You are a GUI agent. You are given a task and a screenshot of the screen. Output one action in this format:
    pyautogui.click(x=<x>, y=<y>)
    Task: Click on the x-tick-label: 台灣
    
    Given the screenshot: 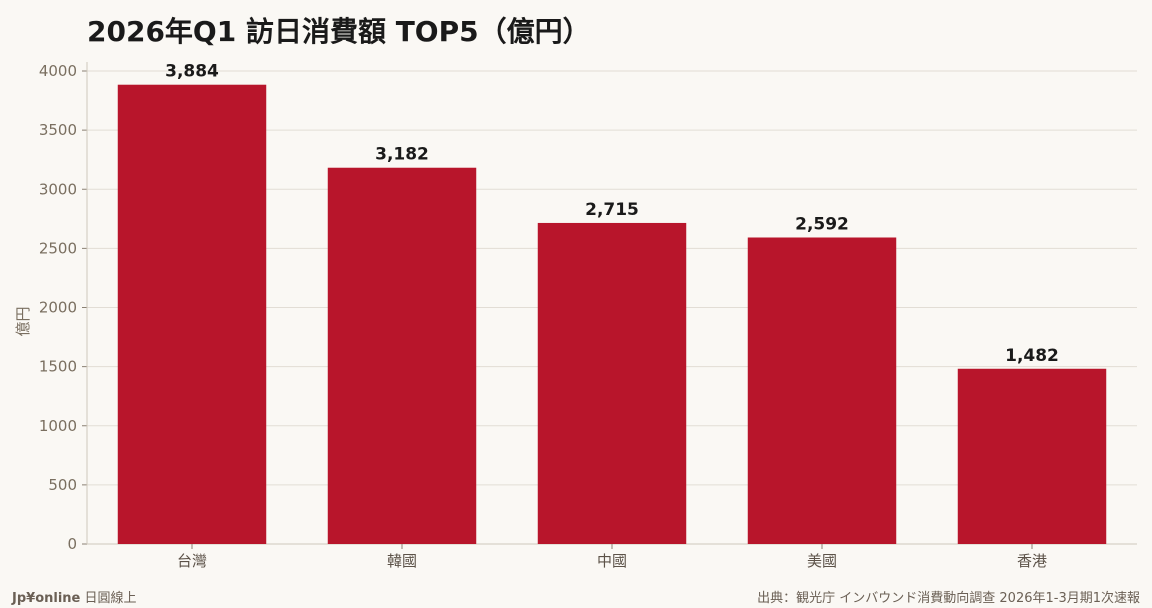 What is the action you would take?
    pyautogui.click(x=192, y=561)
    